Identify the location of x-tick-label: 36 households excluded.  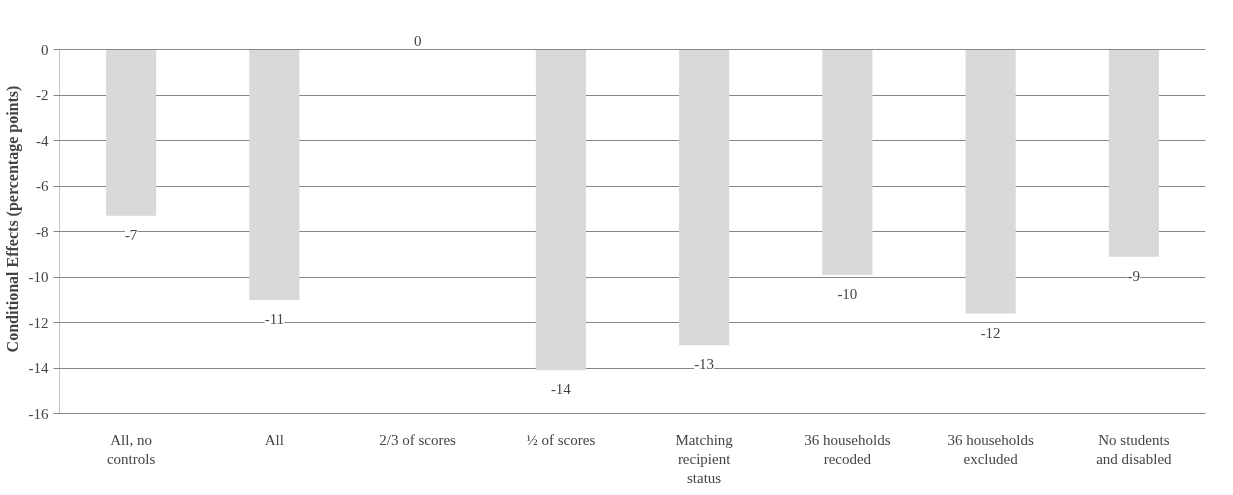
(990, 449).